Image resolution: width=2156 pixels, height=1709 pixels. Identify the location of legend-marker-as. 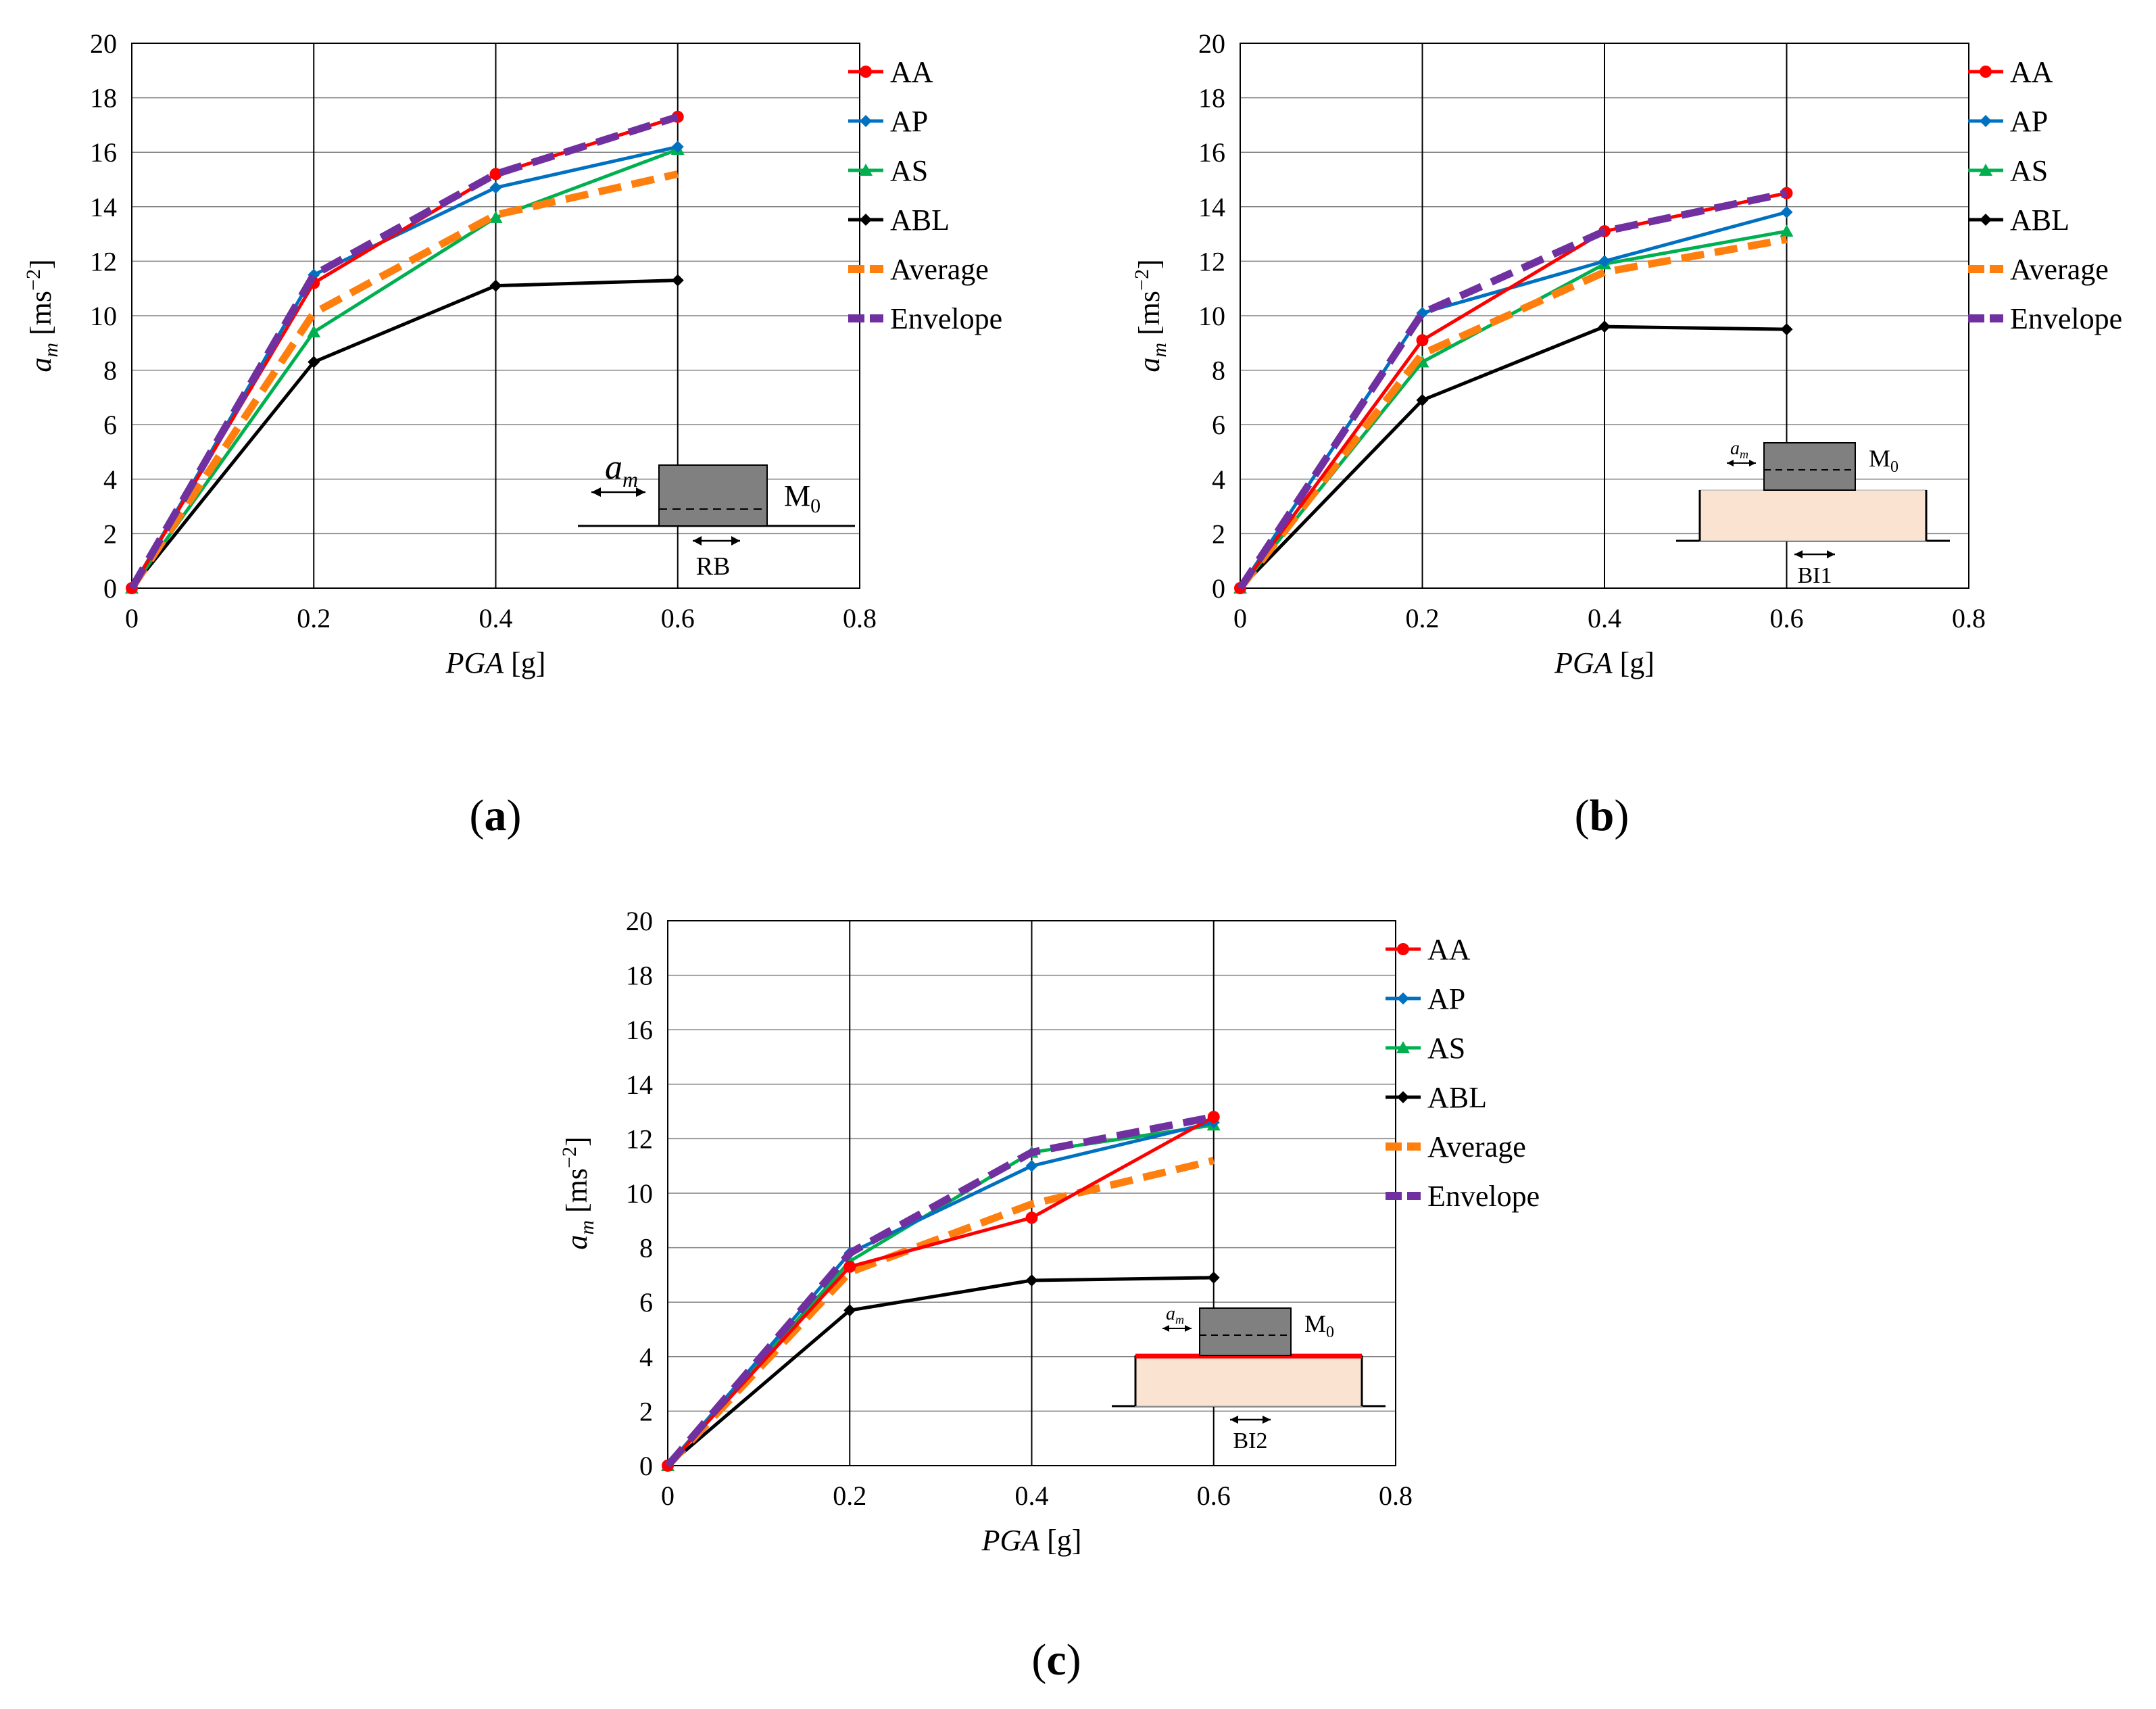
(866, 170).